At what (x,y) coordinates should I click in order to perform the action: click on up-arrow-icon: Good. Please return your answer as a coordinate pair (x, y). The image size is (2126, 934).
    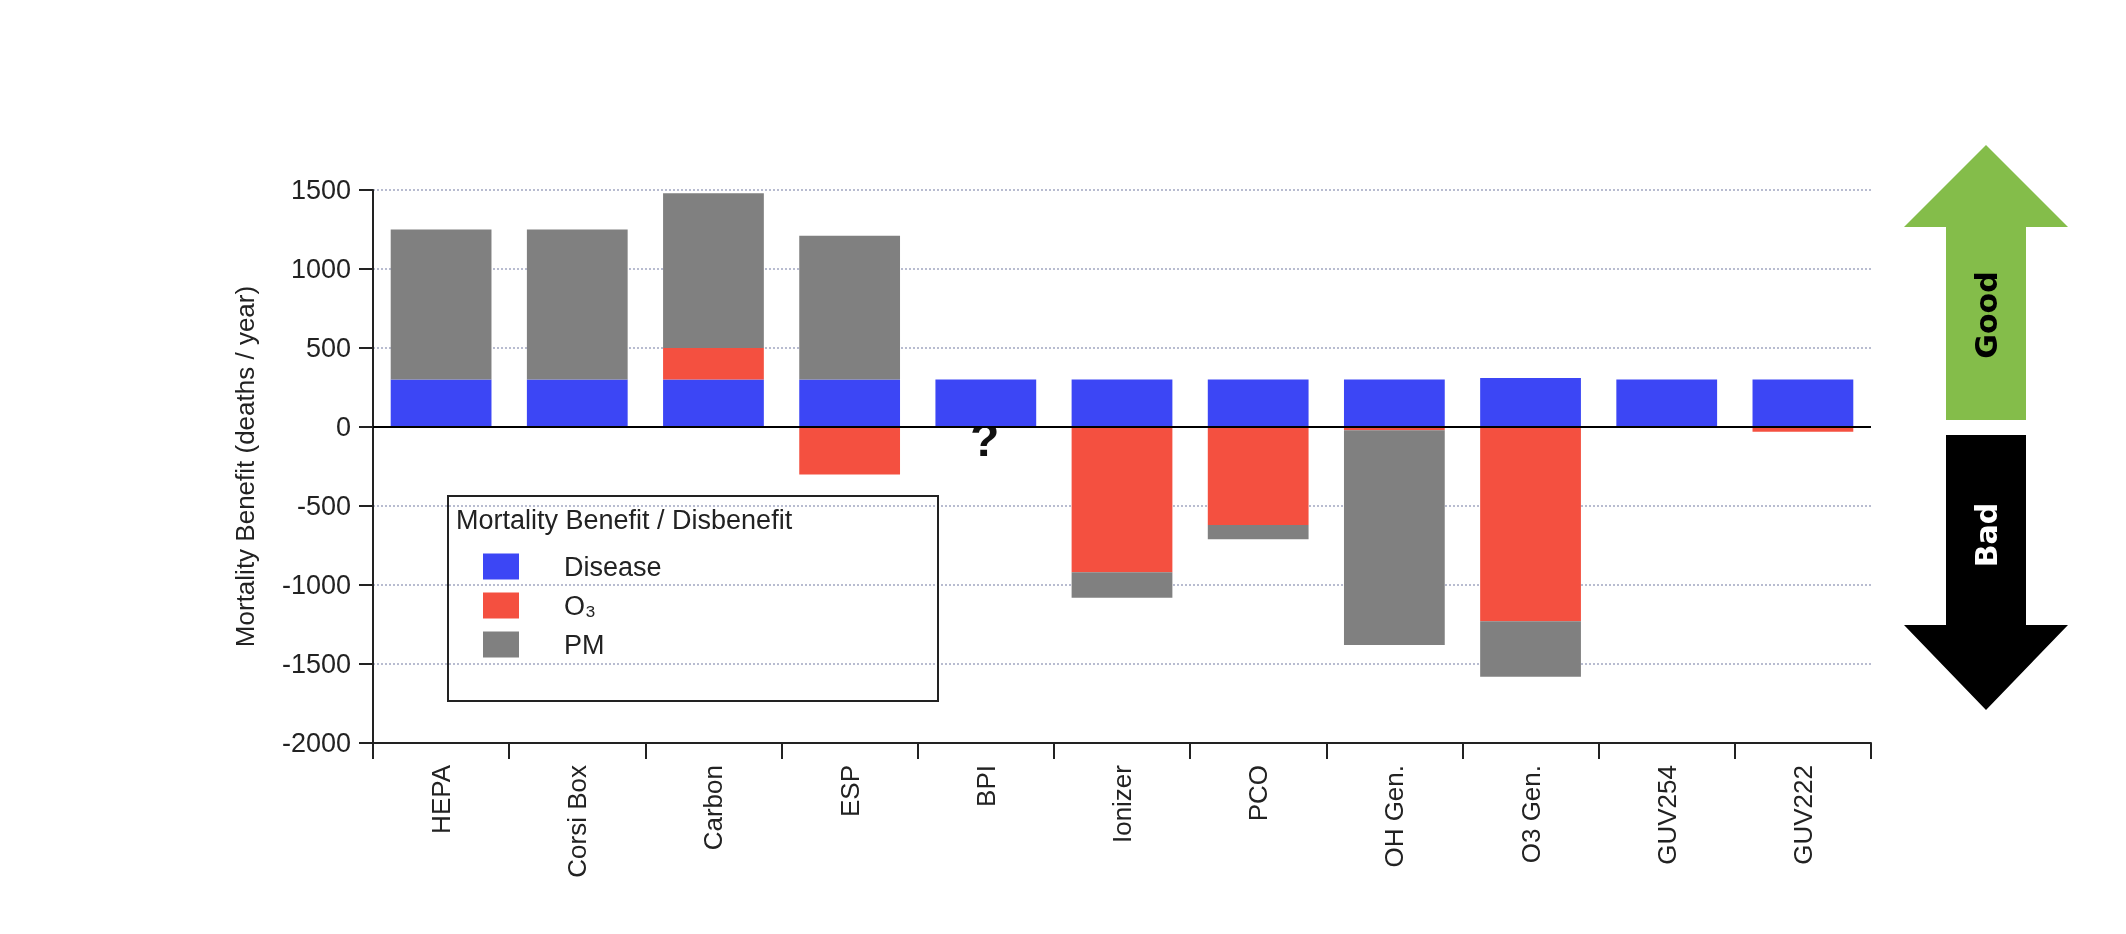
    Looking at the image, I should click on (1986, 282).